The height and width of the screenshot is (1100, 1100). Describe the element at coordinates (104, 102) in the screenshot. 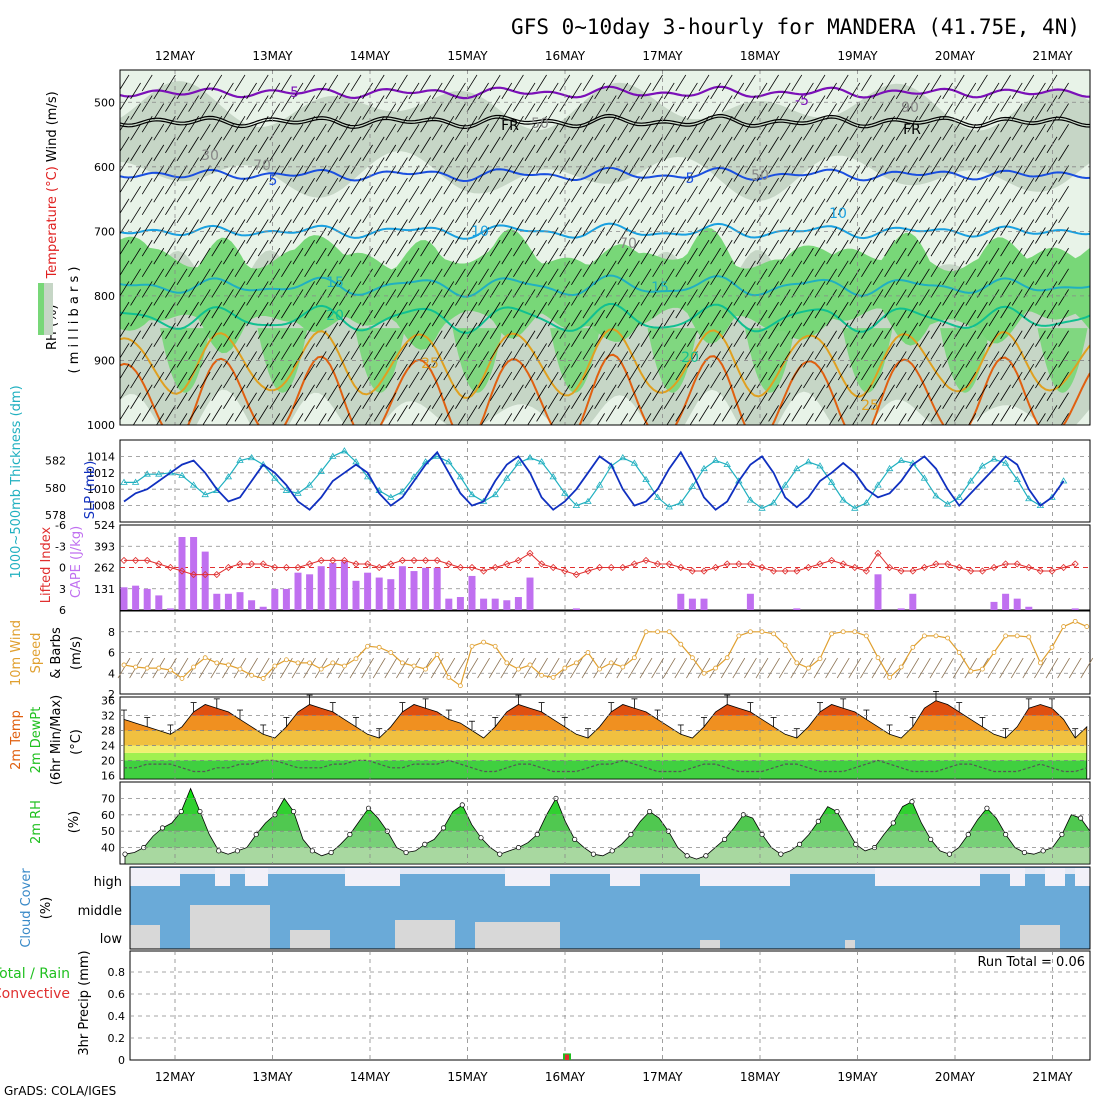

I see `upper-ytick-label: 500` at that location.